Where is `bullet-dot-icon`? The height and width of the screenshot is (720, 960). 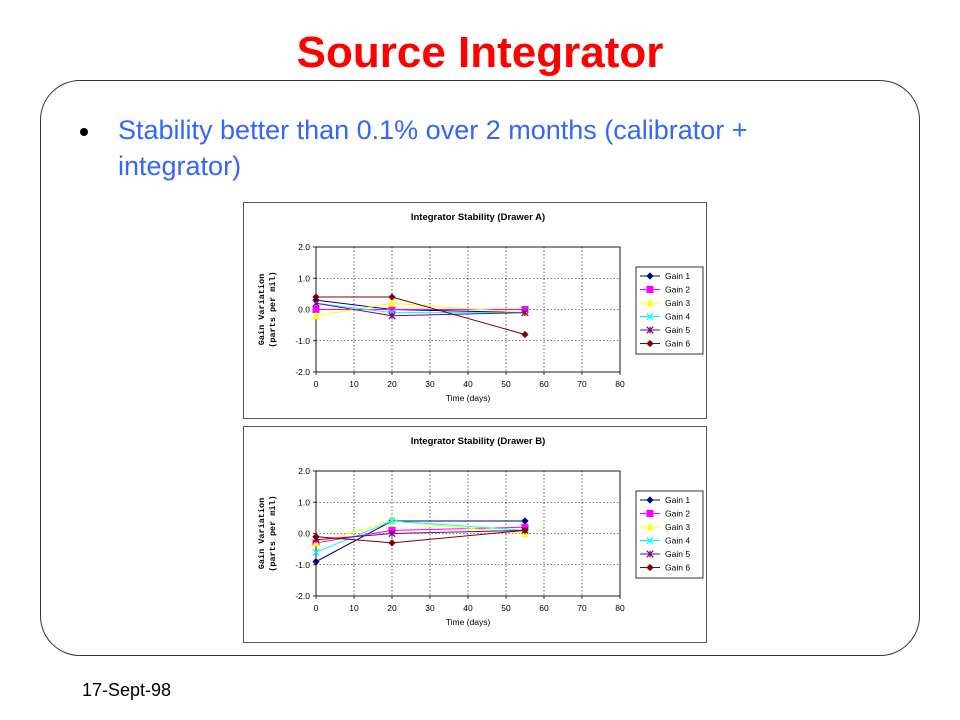
bullet-dot-icon is located at coordinates (84, 132).